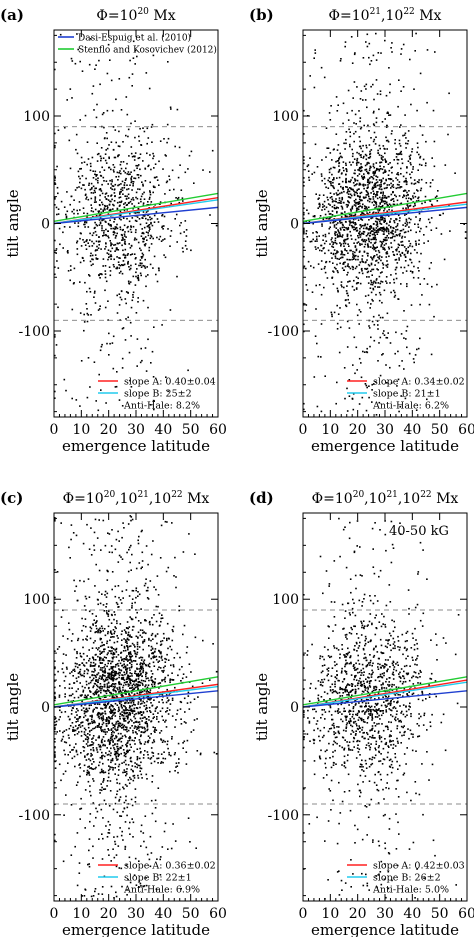 The image size is (474, 937). I want to click on x-tick-label: 10, so click(81, 430).